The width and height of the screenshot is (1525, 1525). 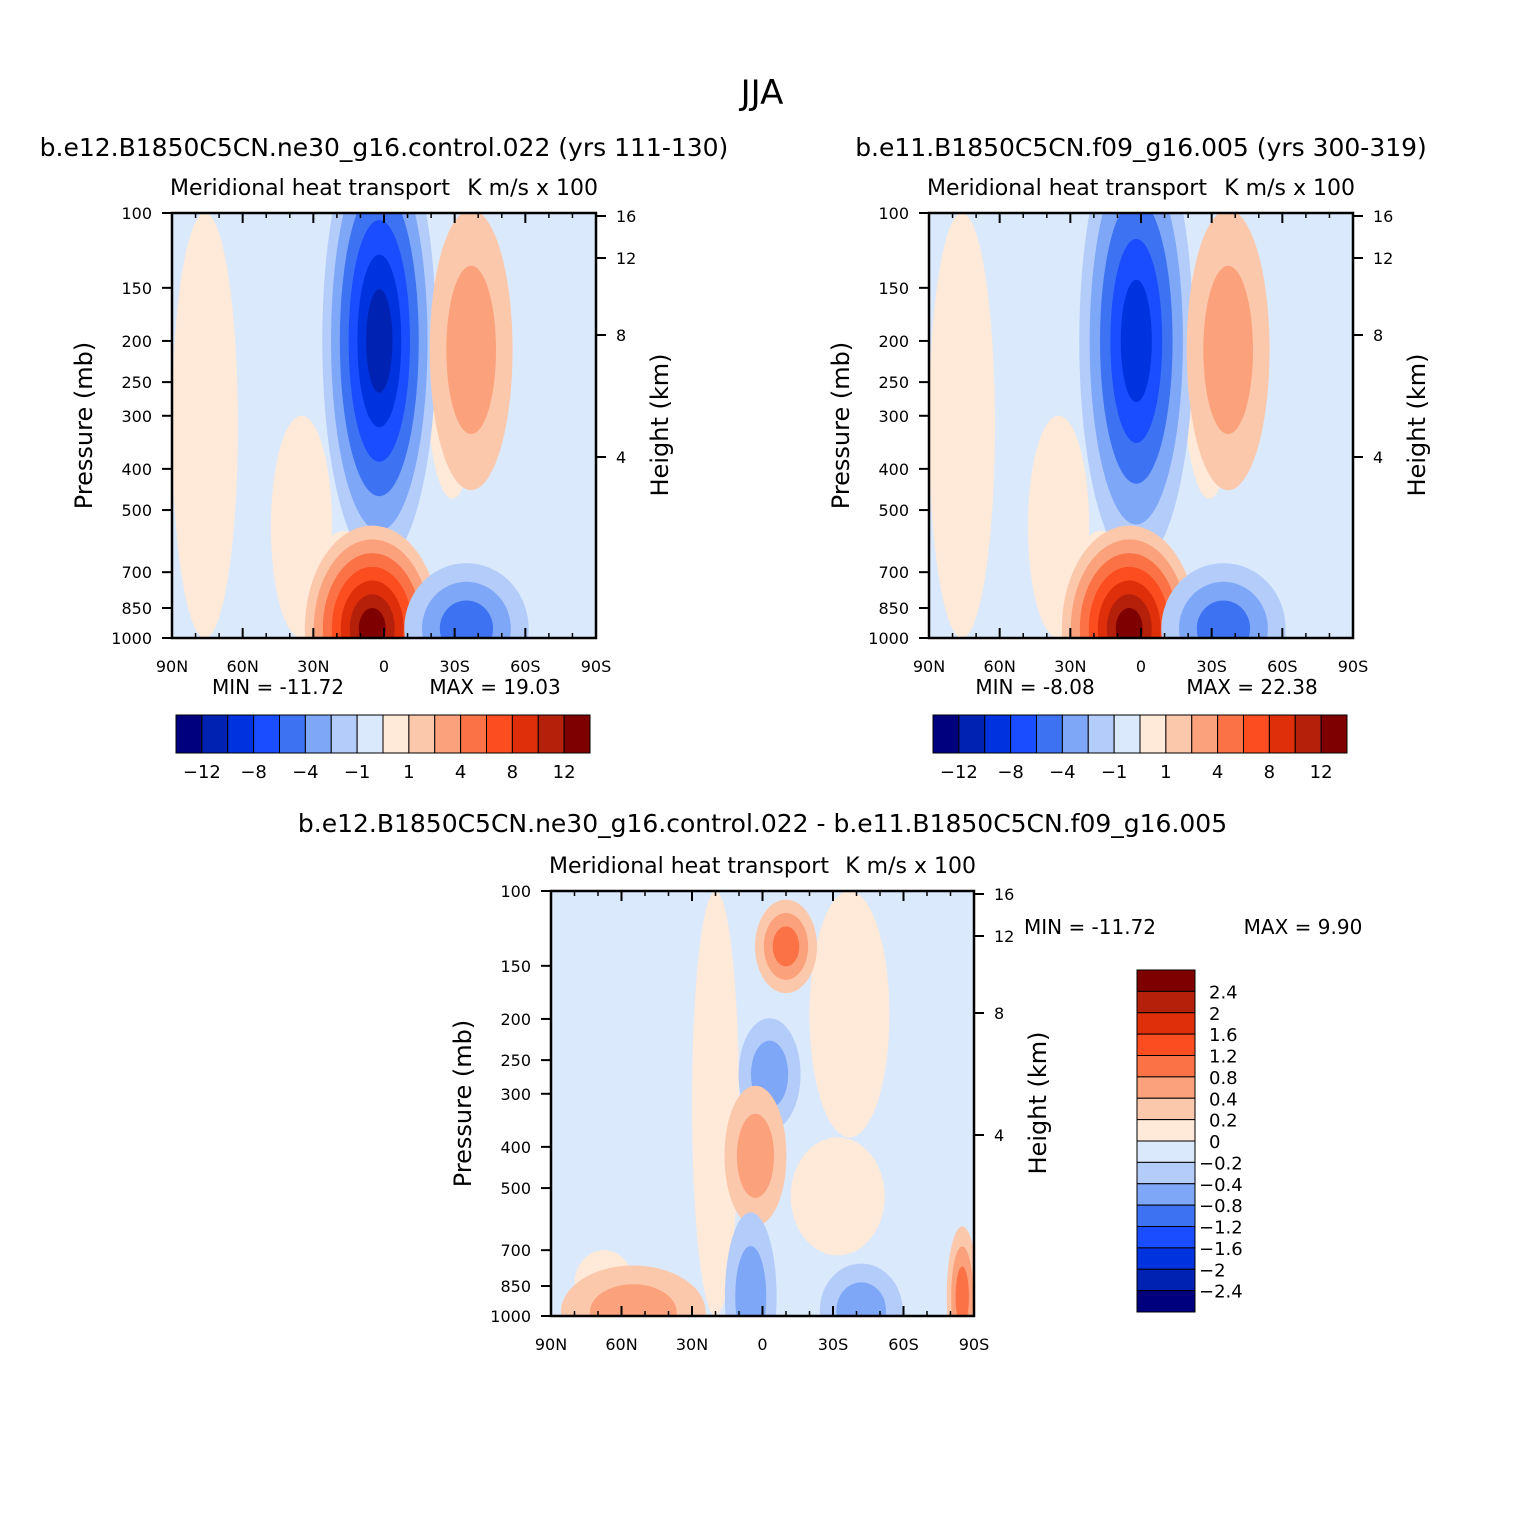 I want to click on colorbar-label: −1.6, so click(x=1221, y=1249).